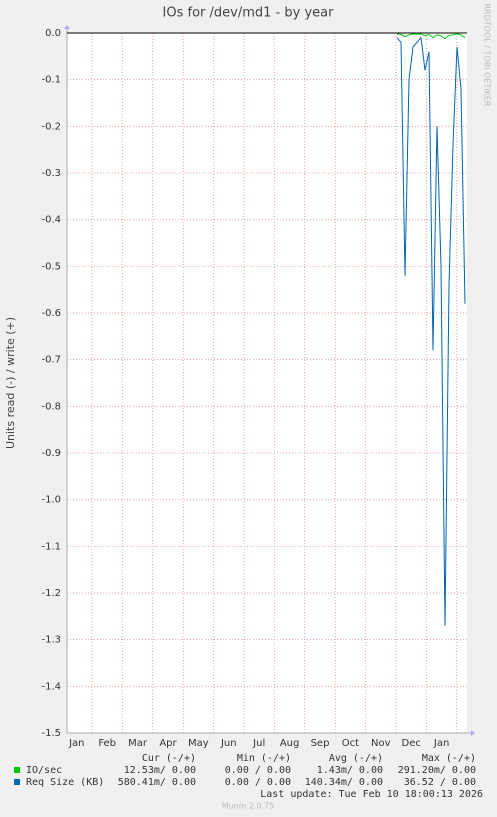 The image size is (497, 817). What do you see at coordinates (169, 758) in the screenshot?
I see `legend-header: Cur (-/+)` at bounding box center [169, 758].